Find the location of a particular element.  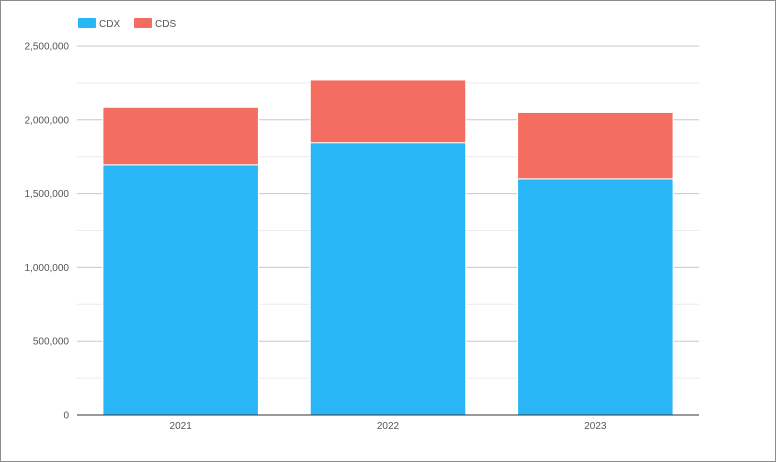

y-tick-label: 0 is located at coordinates (66, 416).